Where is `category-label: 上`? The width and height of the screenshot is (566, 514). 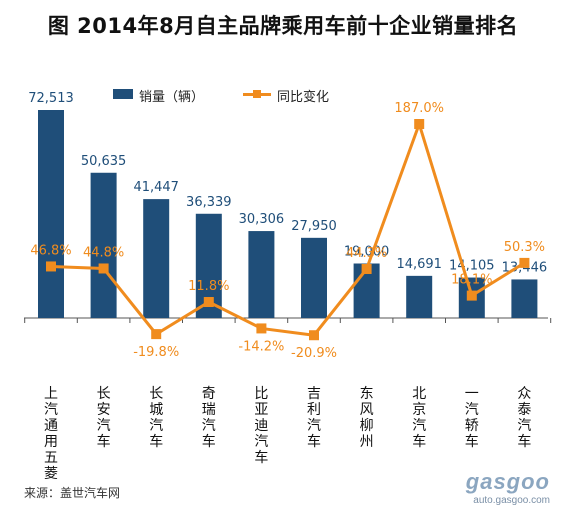 category-label: 上 is located at coordinates (51, 394).